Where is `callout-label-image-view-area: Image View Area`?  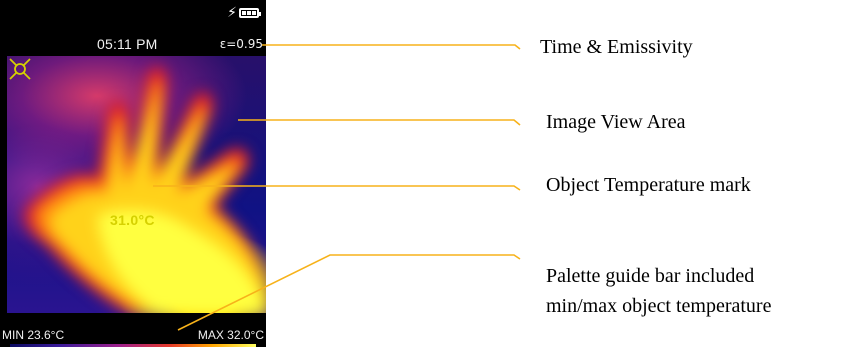 callout-label-image-view-area: Image View Area is located at coordinates (616, 122).